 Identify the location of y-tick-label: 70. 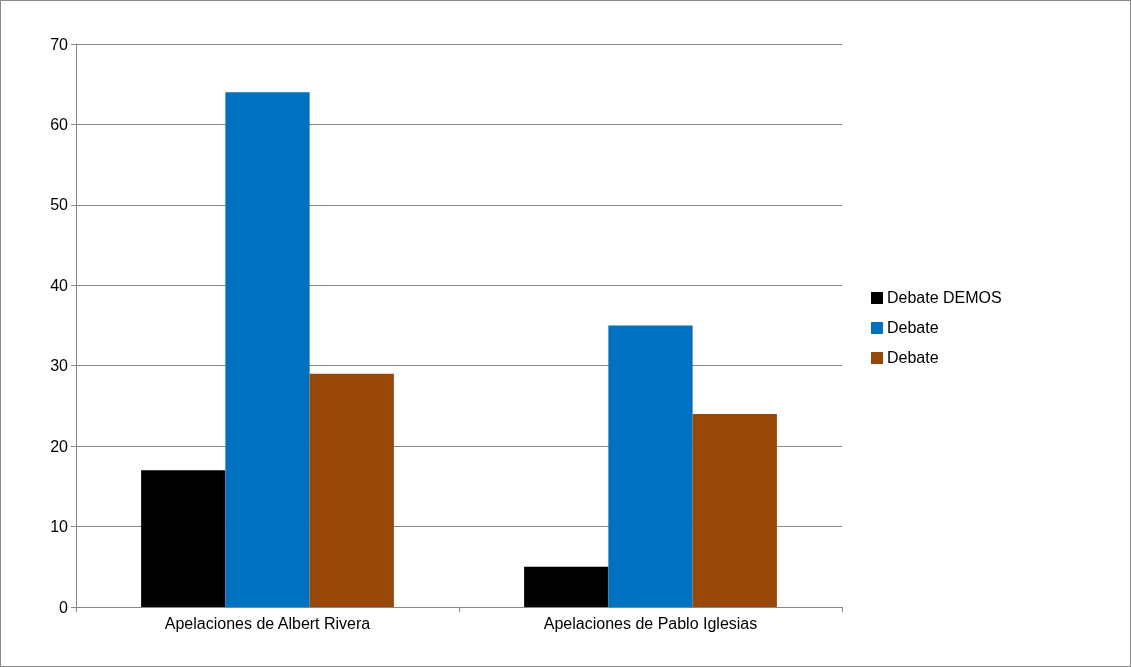
(59, 44).